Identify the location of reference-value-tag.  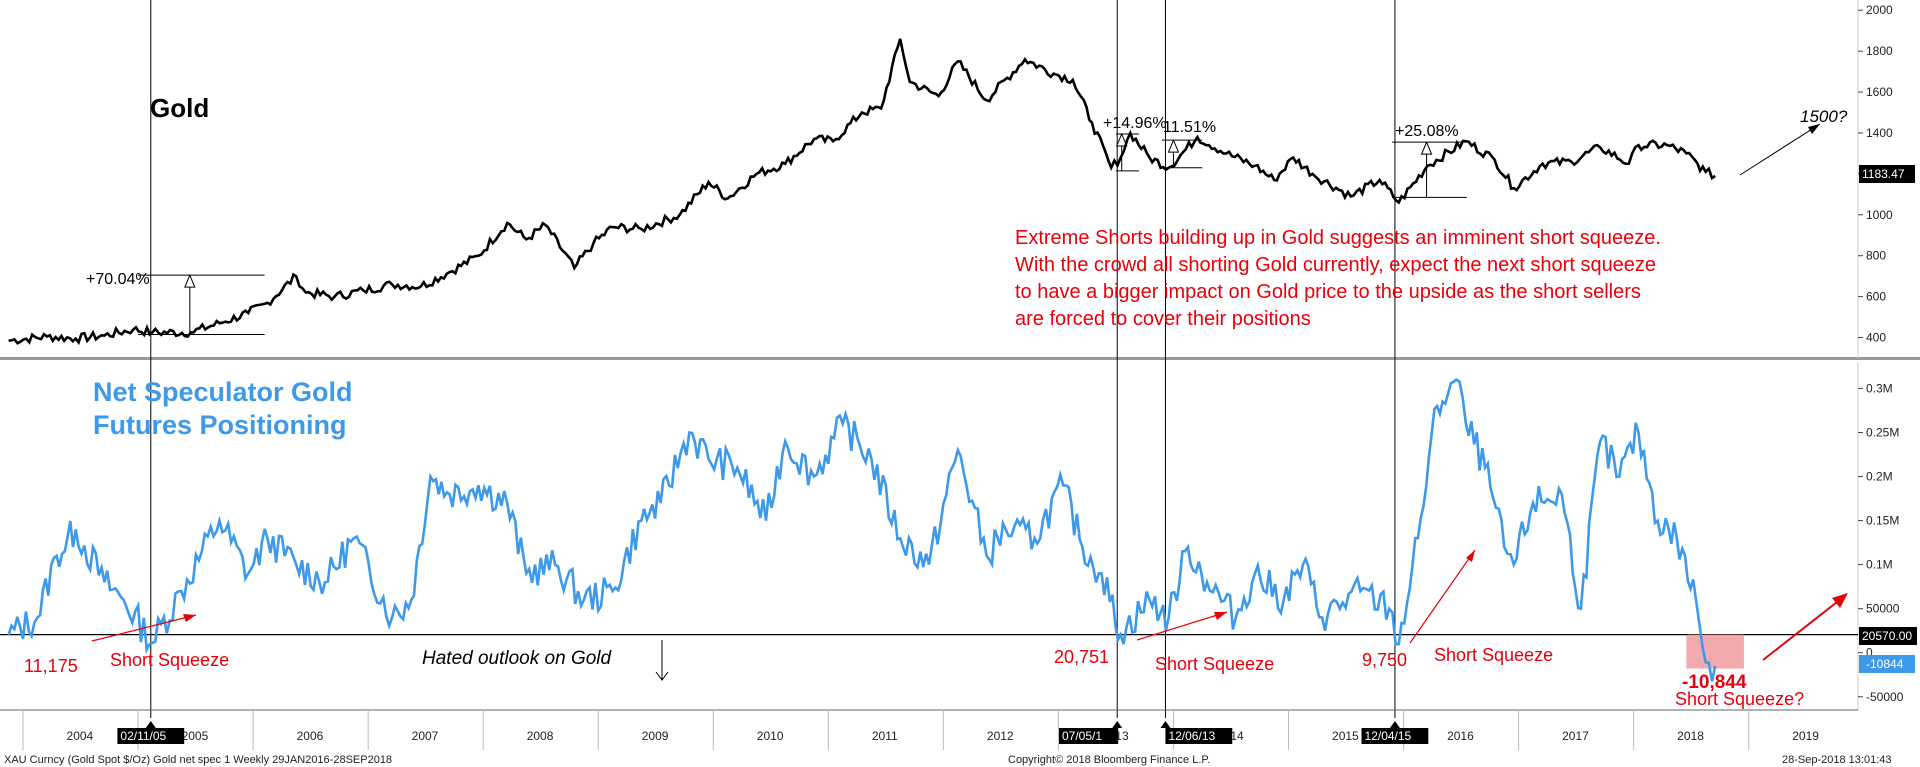
(1888, 636).